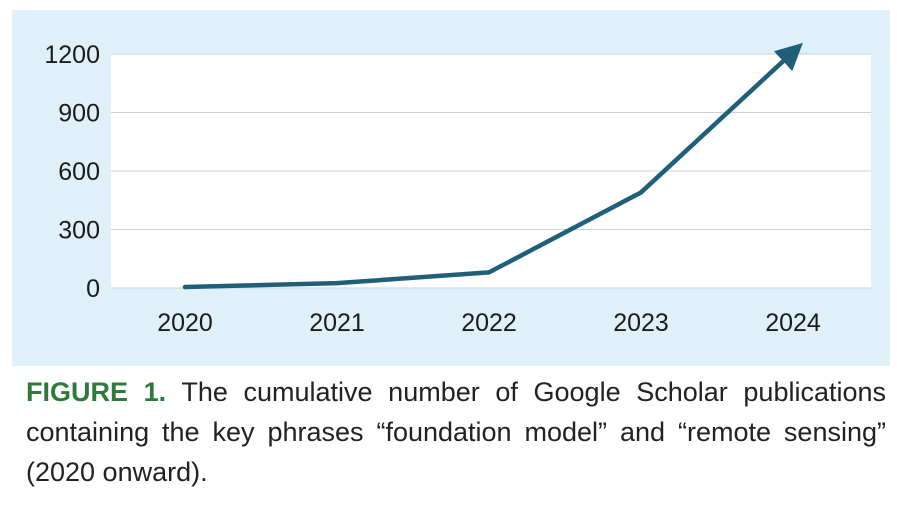 This screenshot has height=518, width=897. Describe the element at coordinates (96, 392) in the screenshot. I see `figure-label: FIGURE 1.` at that location.